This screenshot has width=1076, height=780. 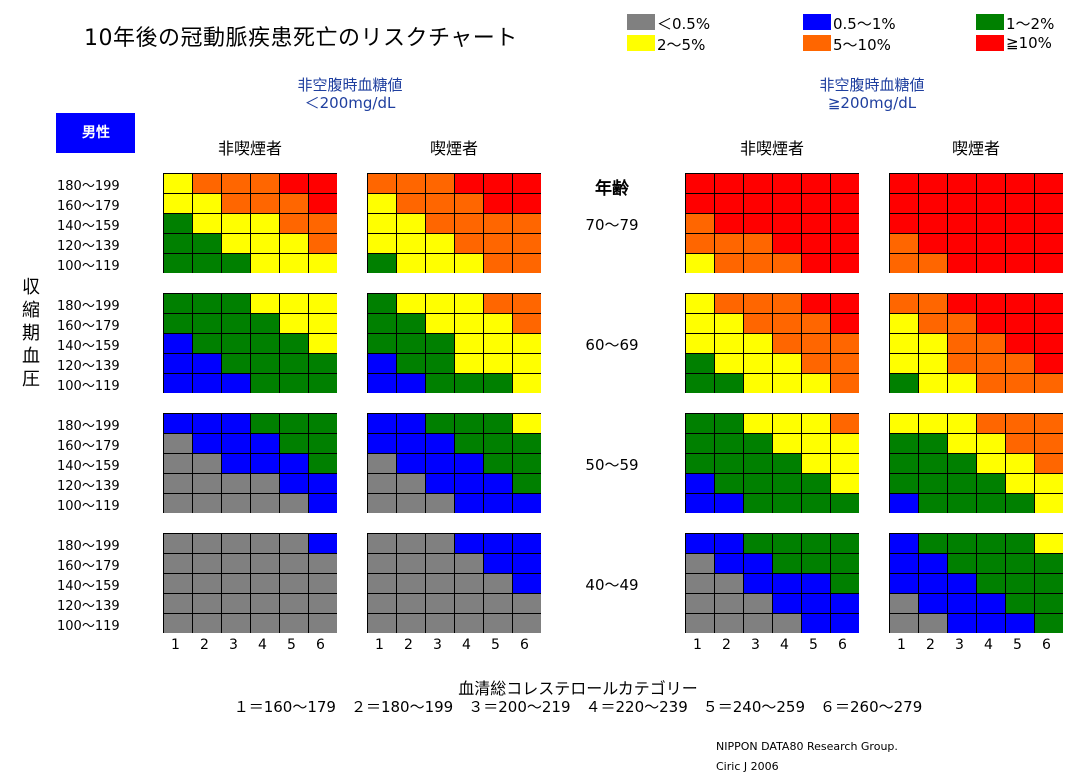 I want to click on glucose-group-low: 非空腹時血糖値 ＜200mg/dL, so click(x=350, y=94).